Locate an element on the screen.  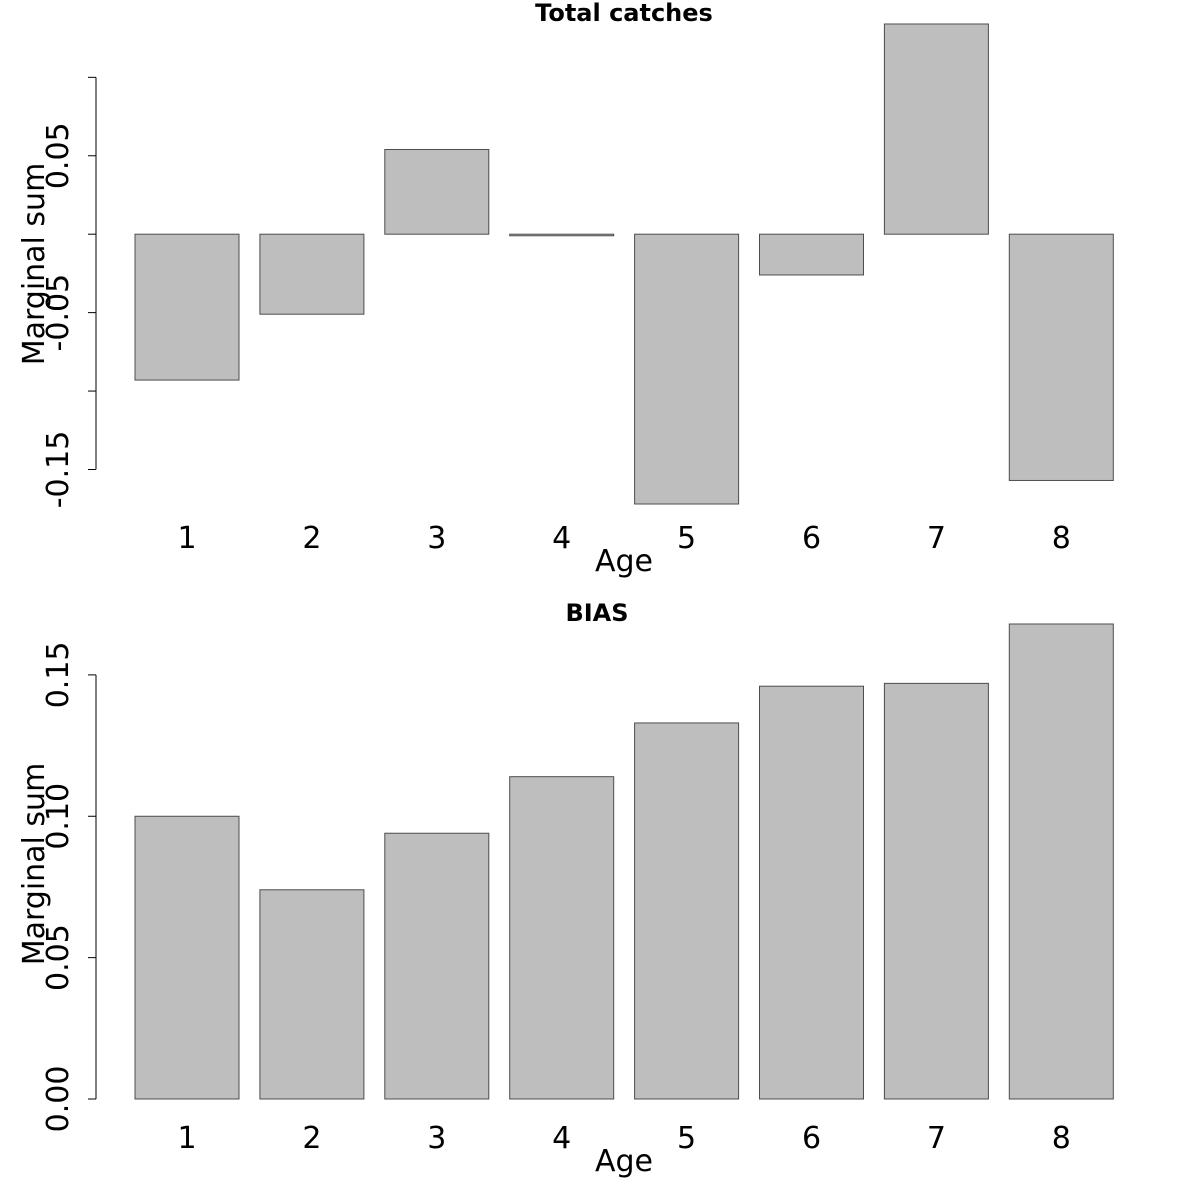
chart-title: BIAS is located at coordinates (596, 613).